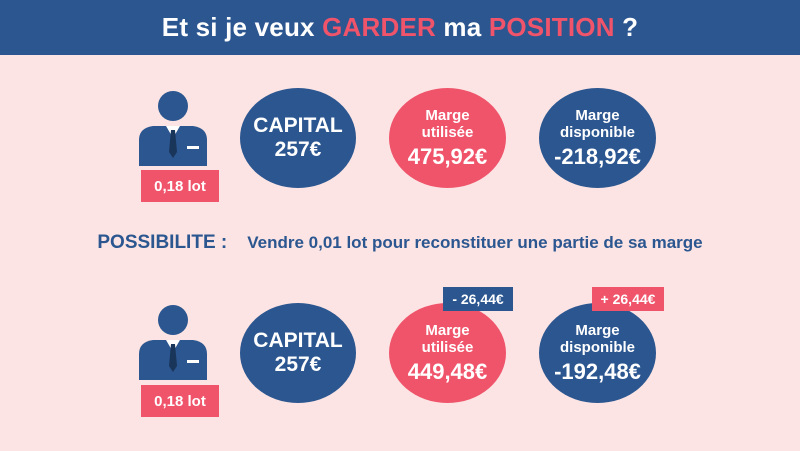  I want to click on marge-disponible-value: -192,48€, so click(597, 372).